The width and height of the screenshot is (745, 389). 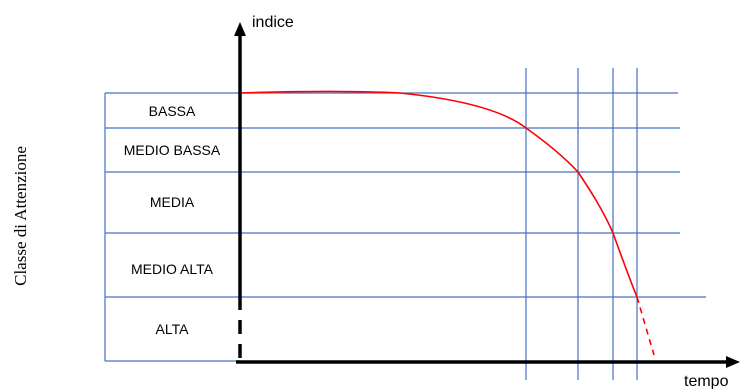 What do you see at coordinates (173, 329) in the screenshot?
I see `band-label-alta: ALTA` at bounding box center [173, 329].